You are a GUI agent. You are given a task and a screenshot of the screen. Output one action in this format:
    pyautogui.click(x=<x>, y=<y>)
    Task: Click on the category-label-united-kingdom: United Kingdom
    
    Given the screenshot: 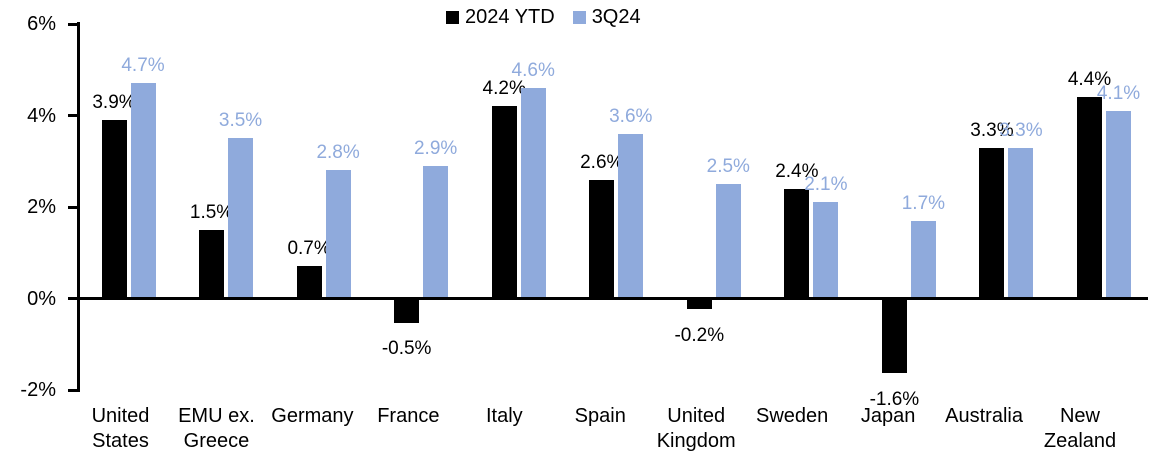 What is the action you would take?
    pyautogui.click(x=696, y=428)
    